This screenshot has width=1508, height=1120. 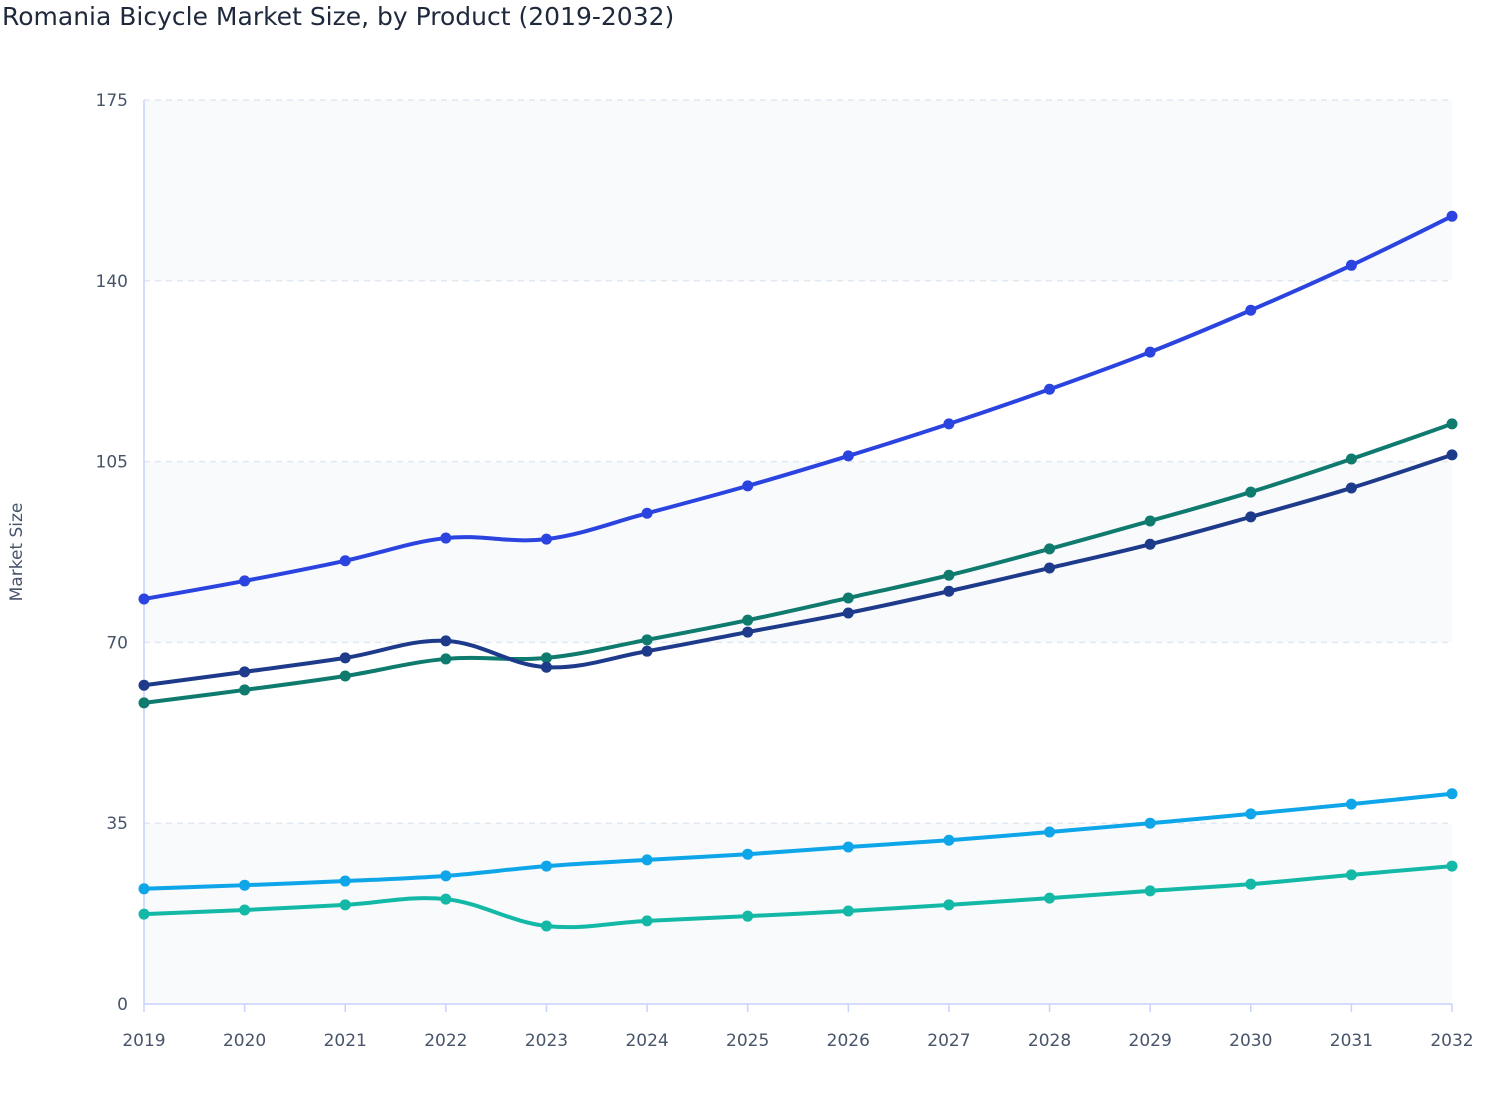 What do you see at coordinates (1049, 1041) in the screenshot?
I see `x-tick-label: 2028` at bounding box center [1049, 1041].